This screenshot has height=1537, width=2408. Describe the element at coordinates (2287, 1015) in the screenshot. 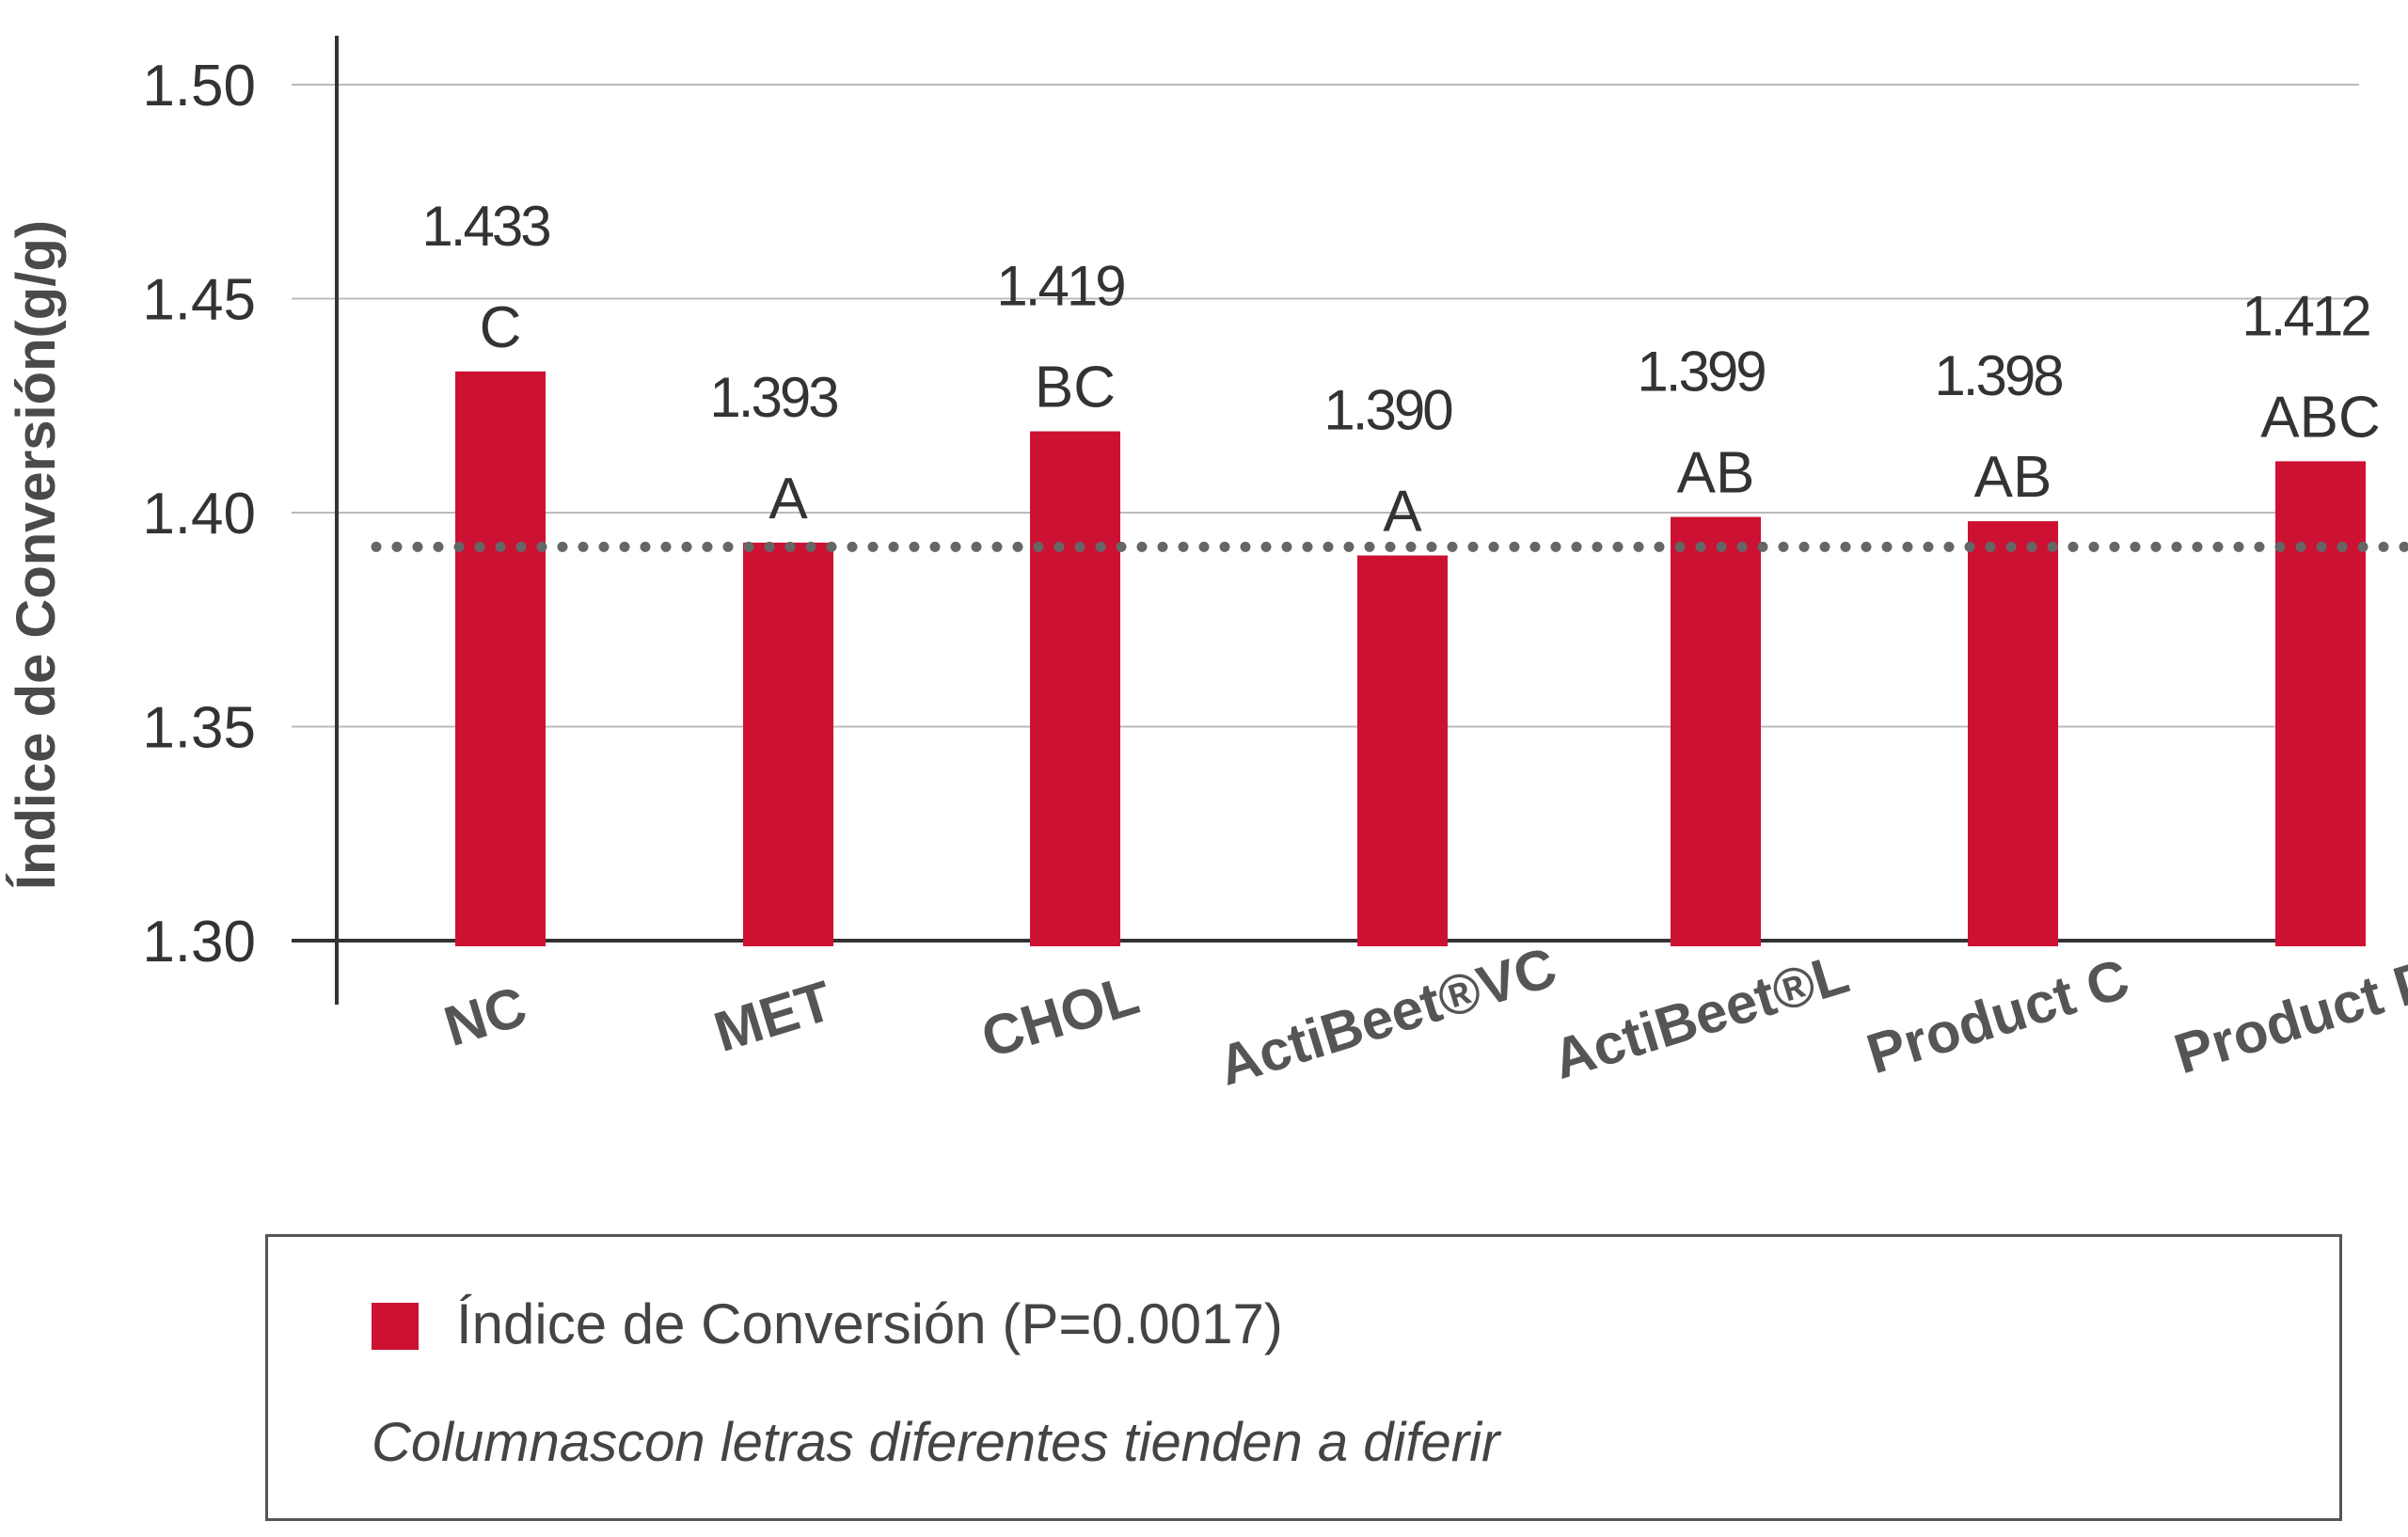

I see `category-label: Product D` at that location.